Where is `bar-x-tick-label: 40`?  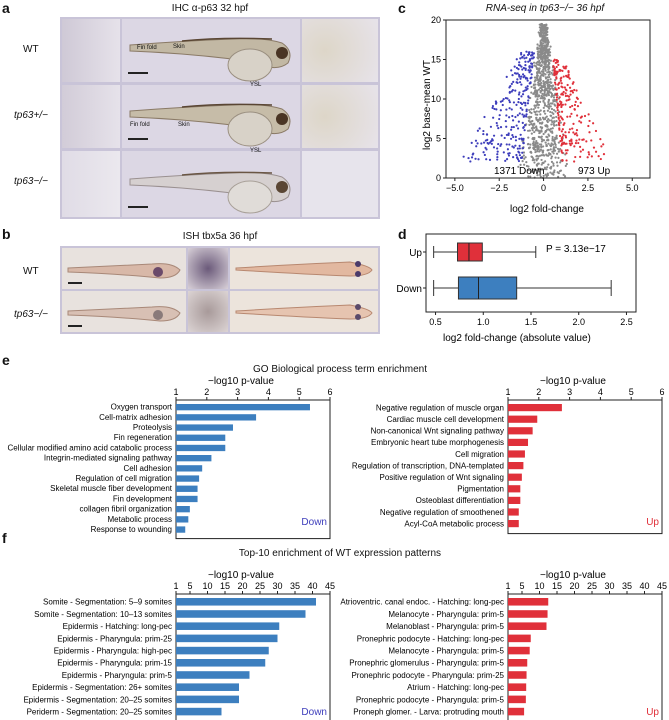 bar-x-tick-label: 40 is located at coordinates (312, 586).